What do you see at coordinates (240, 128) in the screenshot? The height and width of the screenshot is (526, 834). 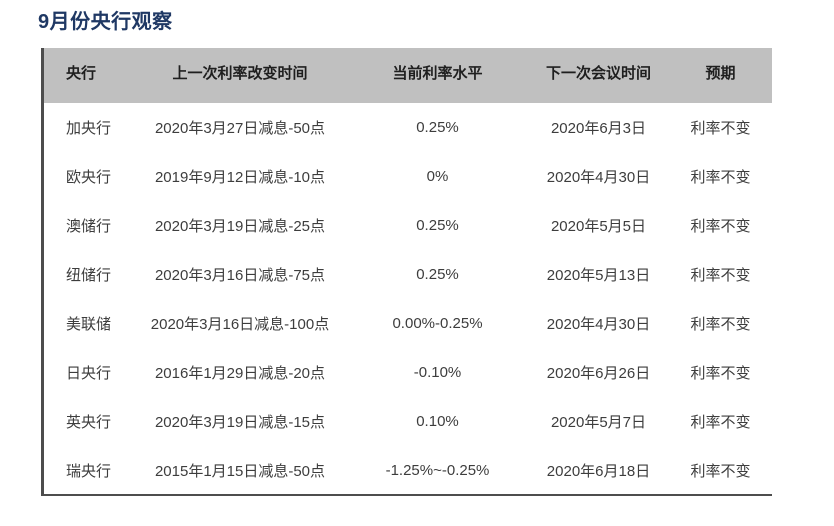 I see `table-cell: 2020年3月27日减息-50点` at bounding box center [240, 128].